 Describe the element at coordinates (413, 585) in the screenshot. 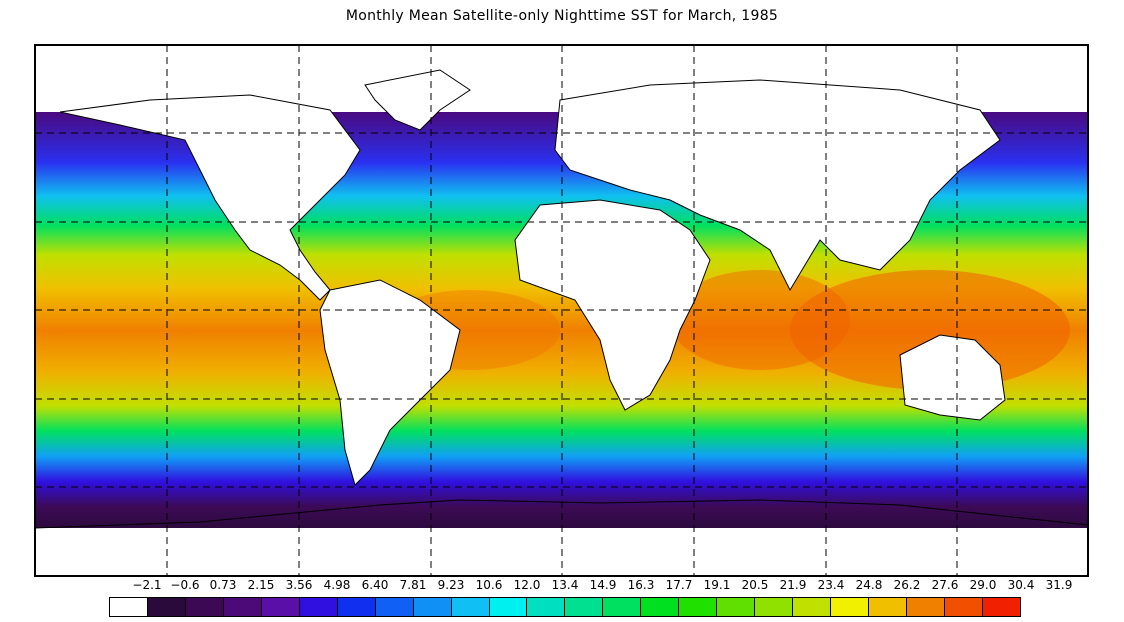

I see `legend-tick-label: 7.81` at that location.